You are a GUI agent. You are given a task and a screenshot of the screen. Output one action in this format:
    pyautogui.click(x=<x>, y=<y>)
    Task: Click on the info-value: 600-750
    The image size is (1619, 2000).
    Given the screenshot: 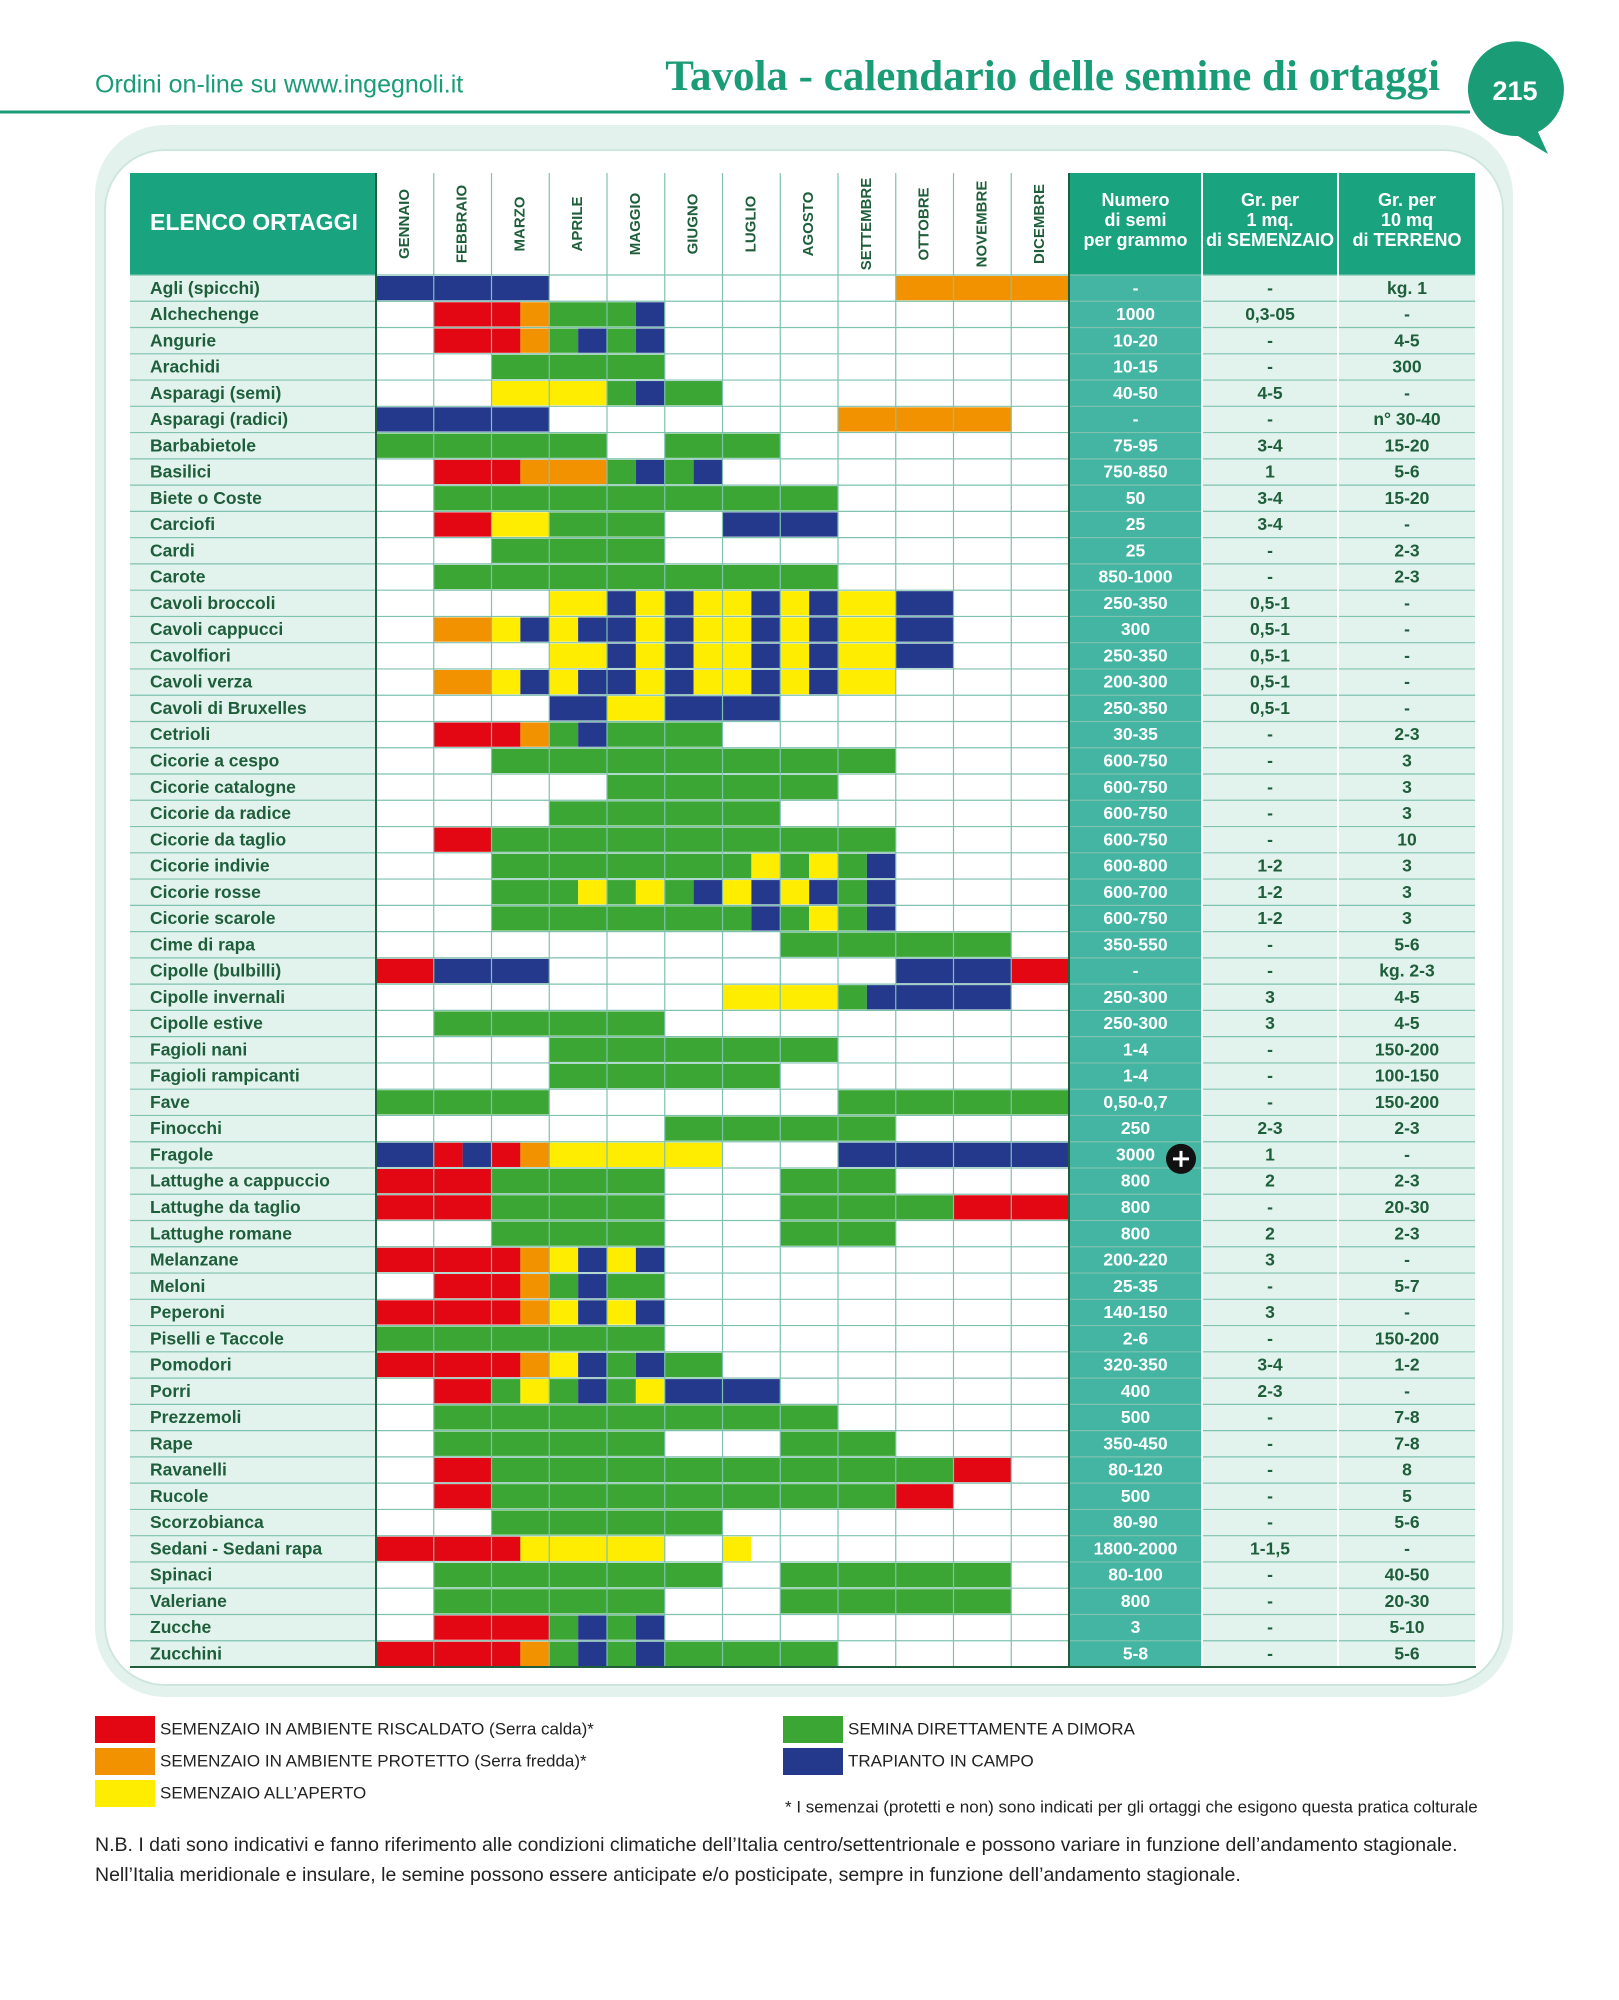 What is the action you would take?
    pyautogui.click(x=1135, y=813)
    